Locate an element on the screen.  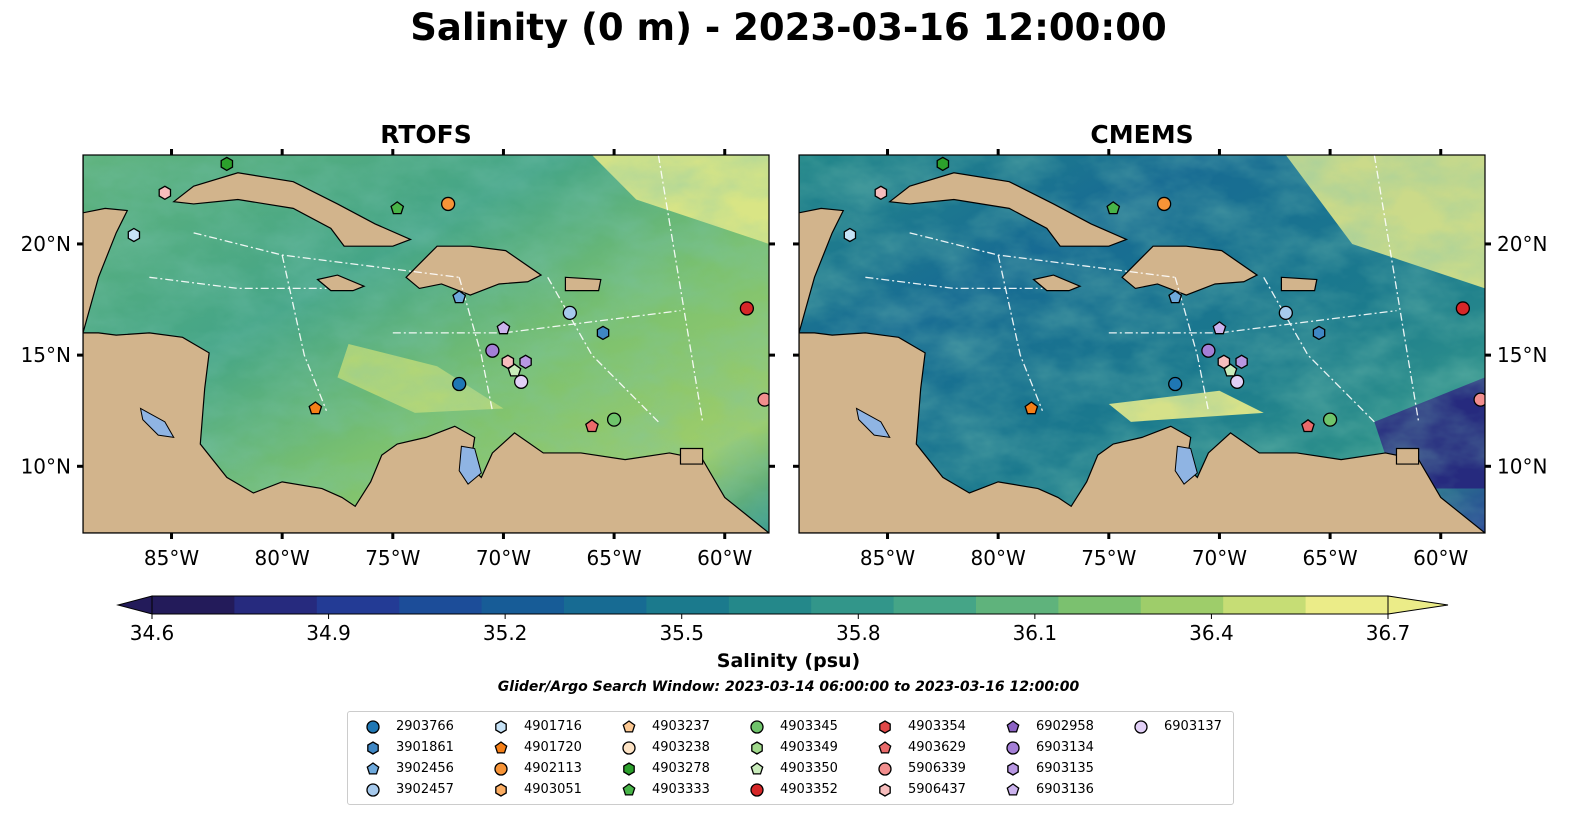
lon-tick-label: 80°W is located at coordinates (282, 558).